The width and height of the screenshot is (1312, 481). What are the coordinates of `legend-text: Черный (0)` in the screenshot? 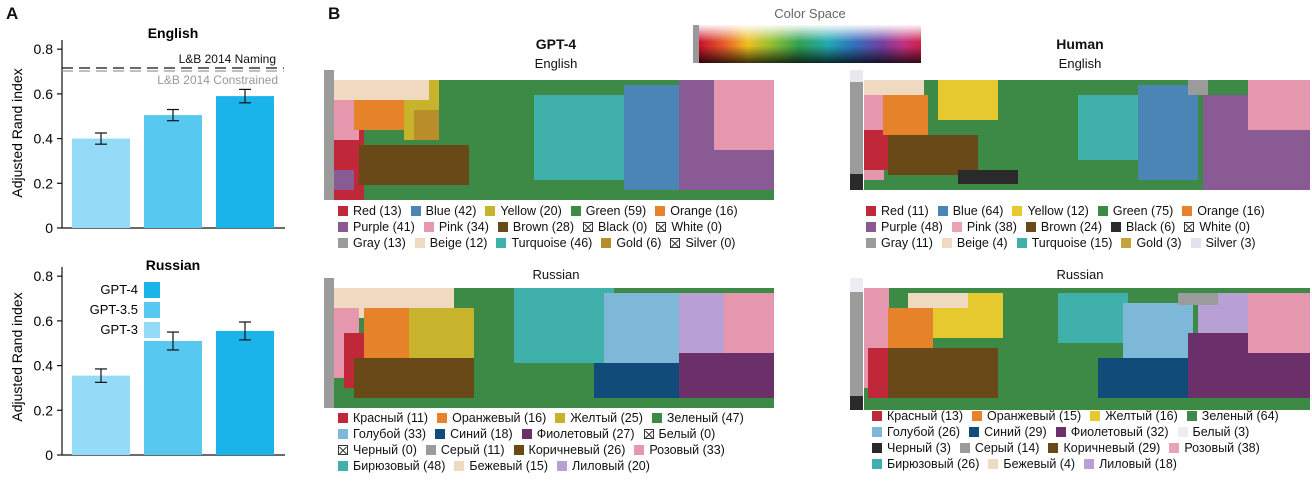 It's located at (385, 449).